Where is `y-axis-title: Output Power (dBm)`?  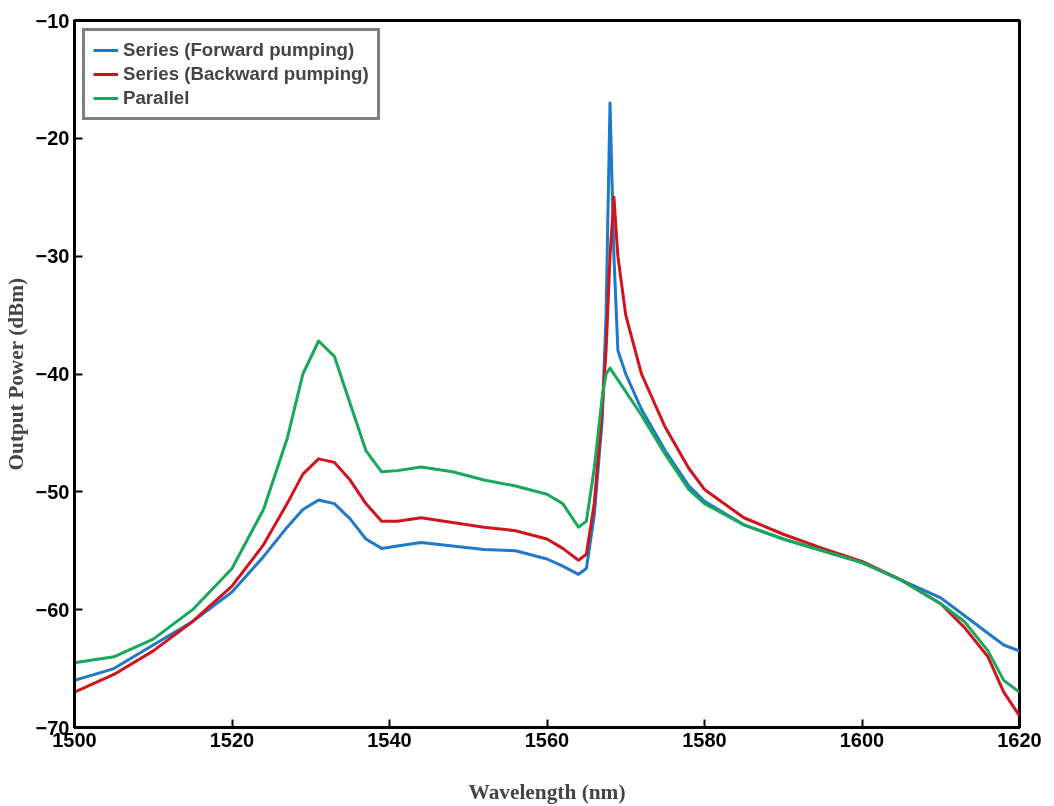 y-axis-title: Output Power (dBm) is located at coordinates (15, 374).